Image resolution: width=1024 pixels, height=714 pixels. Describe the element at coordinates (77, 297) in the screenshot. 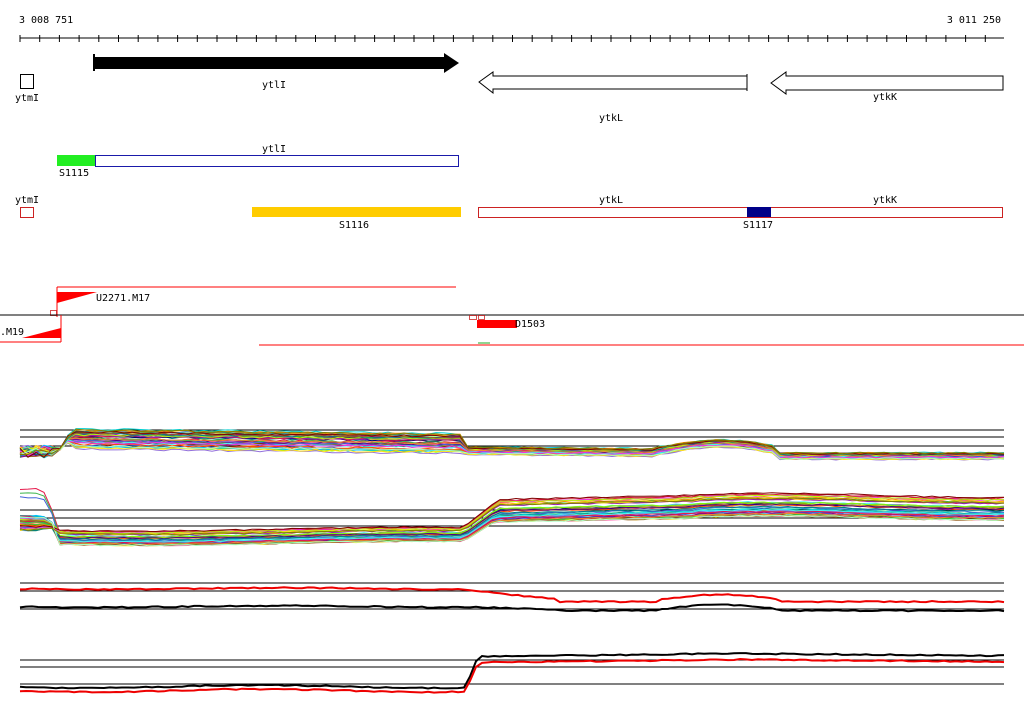

I see `tss-U2271-M17` at that location.